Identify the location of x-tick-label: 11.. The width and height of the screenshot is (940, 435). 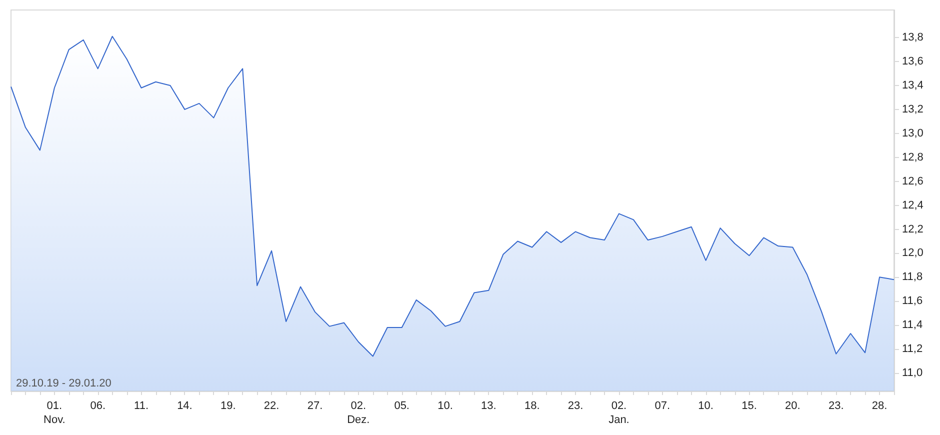
(141, 406).